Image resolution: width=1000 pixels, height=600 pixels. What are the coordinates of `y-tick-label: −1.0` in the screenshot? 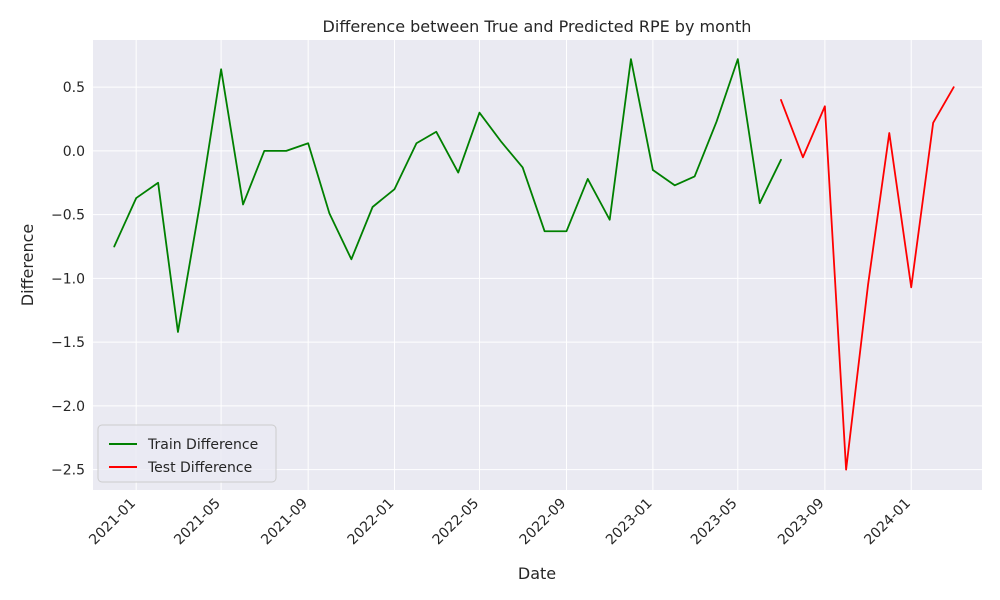 It's located at (68, 279).